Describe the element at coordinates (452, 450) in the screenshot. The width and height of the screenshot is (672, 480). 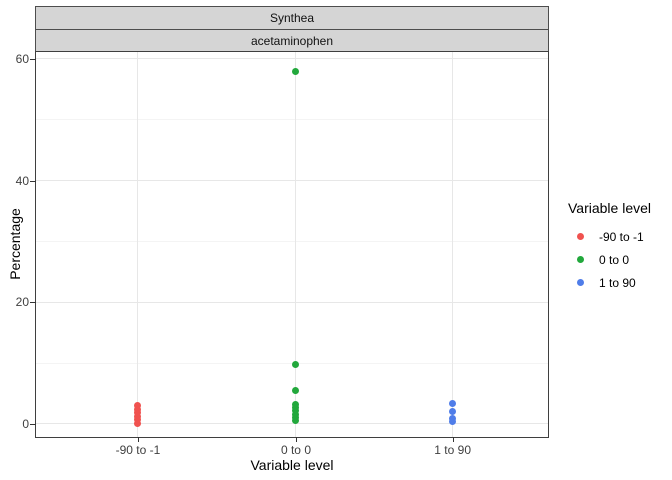
I see `x-tick-label: 1 to 90` at that location.